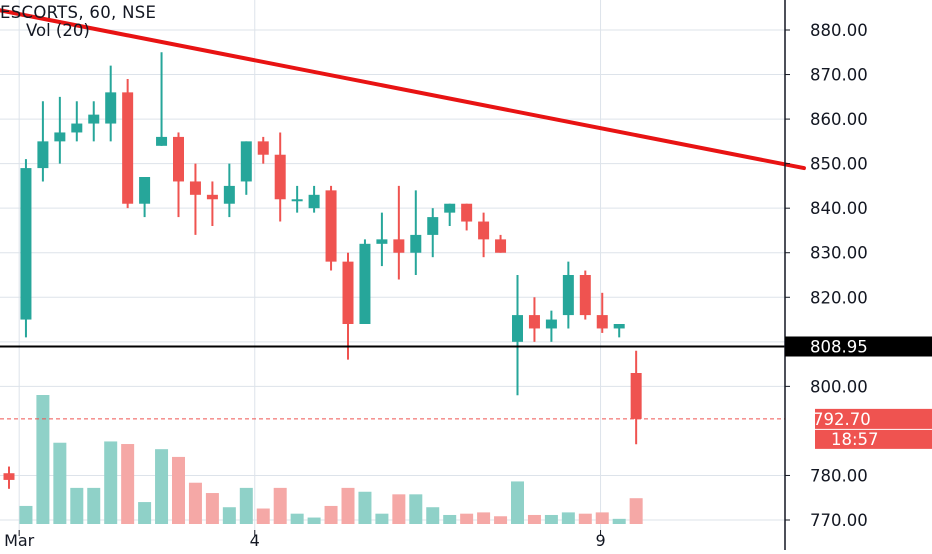 The image size is (932, 554). Describe the element at coordinates (839, 164) in the screenshot. I see `price-tick-label: 850.00` at that location.